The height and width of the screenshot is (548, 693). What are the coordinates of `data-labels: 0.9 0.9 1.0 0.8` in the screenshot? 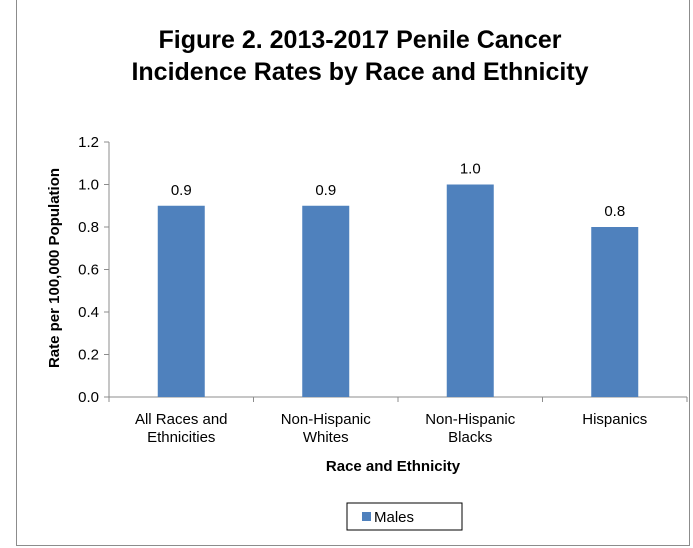 It's located at (398, 191).